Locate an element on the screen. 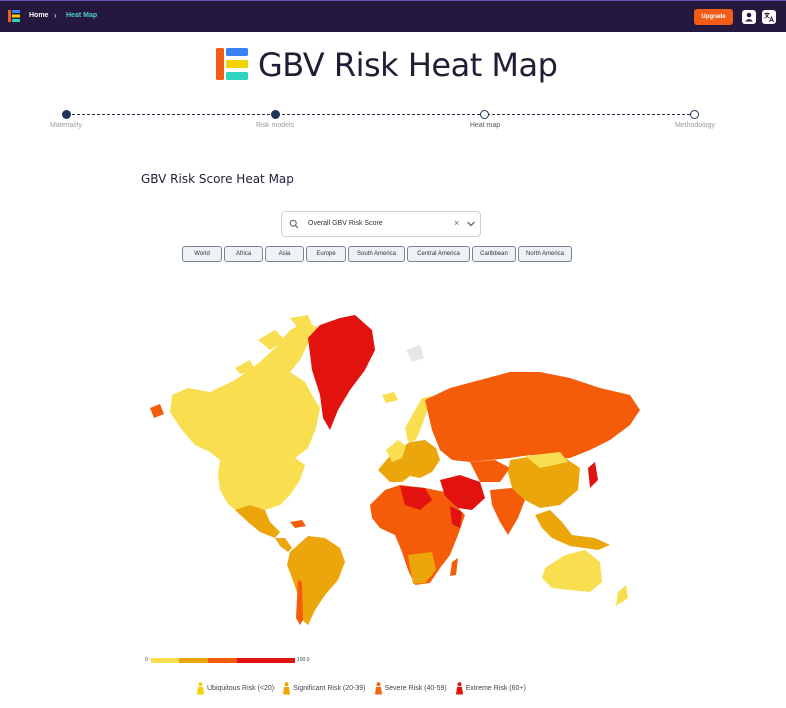 The image size is (786, 708). breadcrumb-current: Heat Map is located at coordinates (82, 15).